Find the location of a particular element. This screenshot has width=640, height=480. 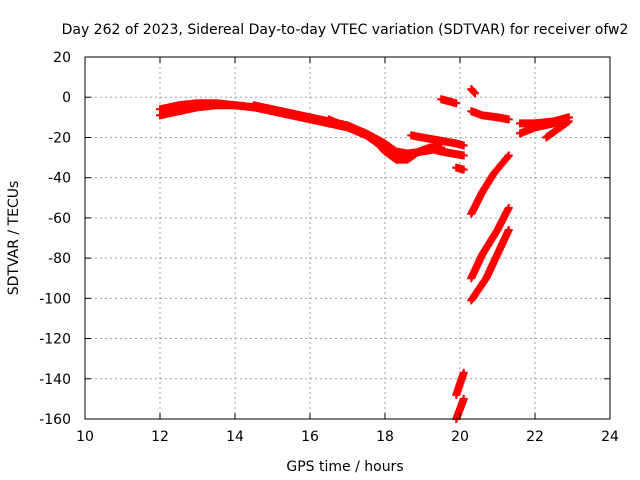

y-tick-label: -160 is located at coordinates (55, 420).